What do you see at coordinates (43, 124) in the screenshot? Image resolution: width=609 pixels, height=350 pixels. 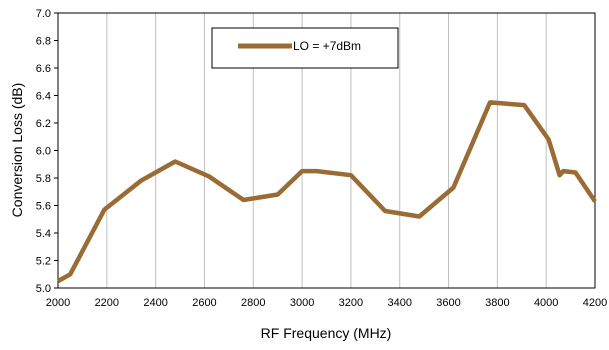 I see `y-tick-label: 6.2` at bounding box center [43, 124].